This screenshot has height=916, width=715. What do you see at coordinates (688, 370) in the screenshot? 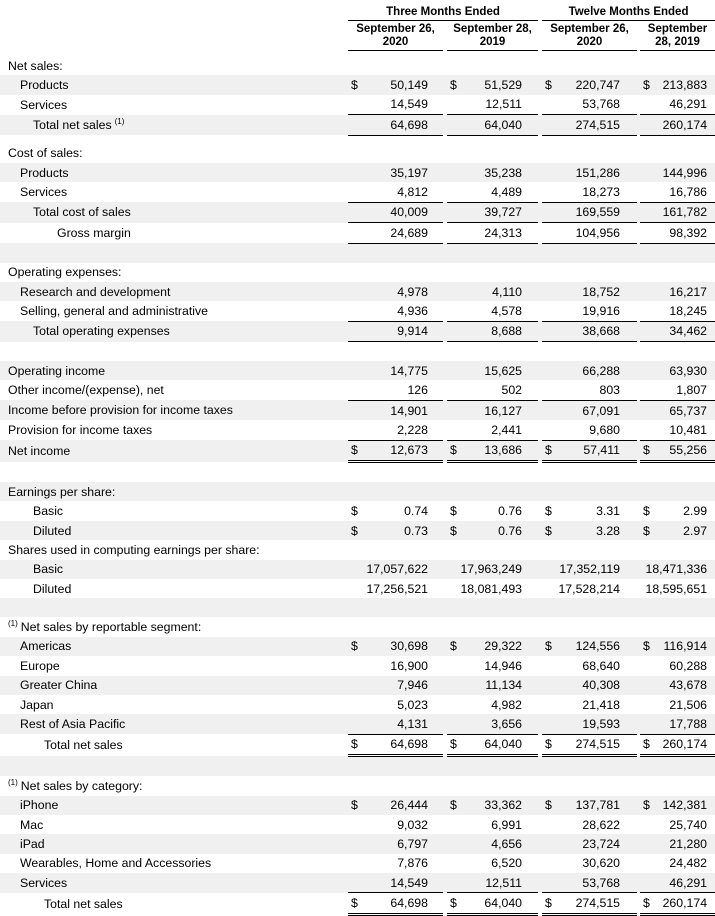
I see `cell-value: 63,930` at bounding box center [688, 370].